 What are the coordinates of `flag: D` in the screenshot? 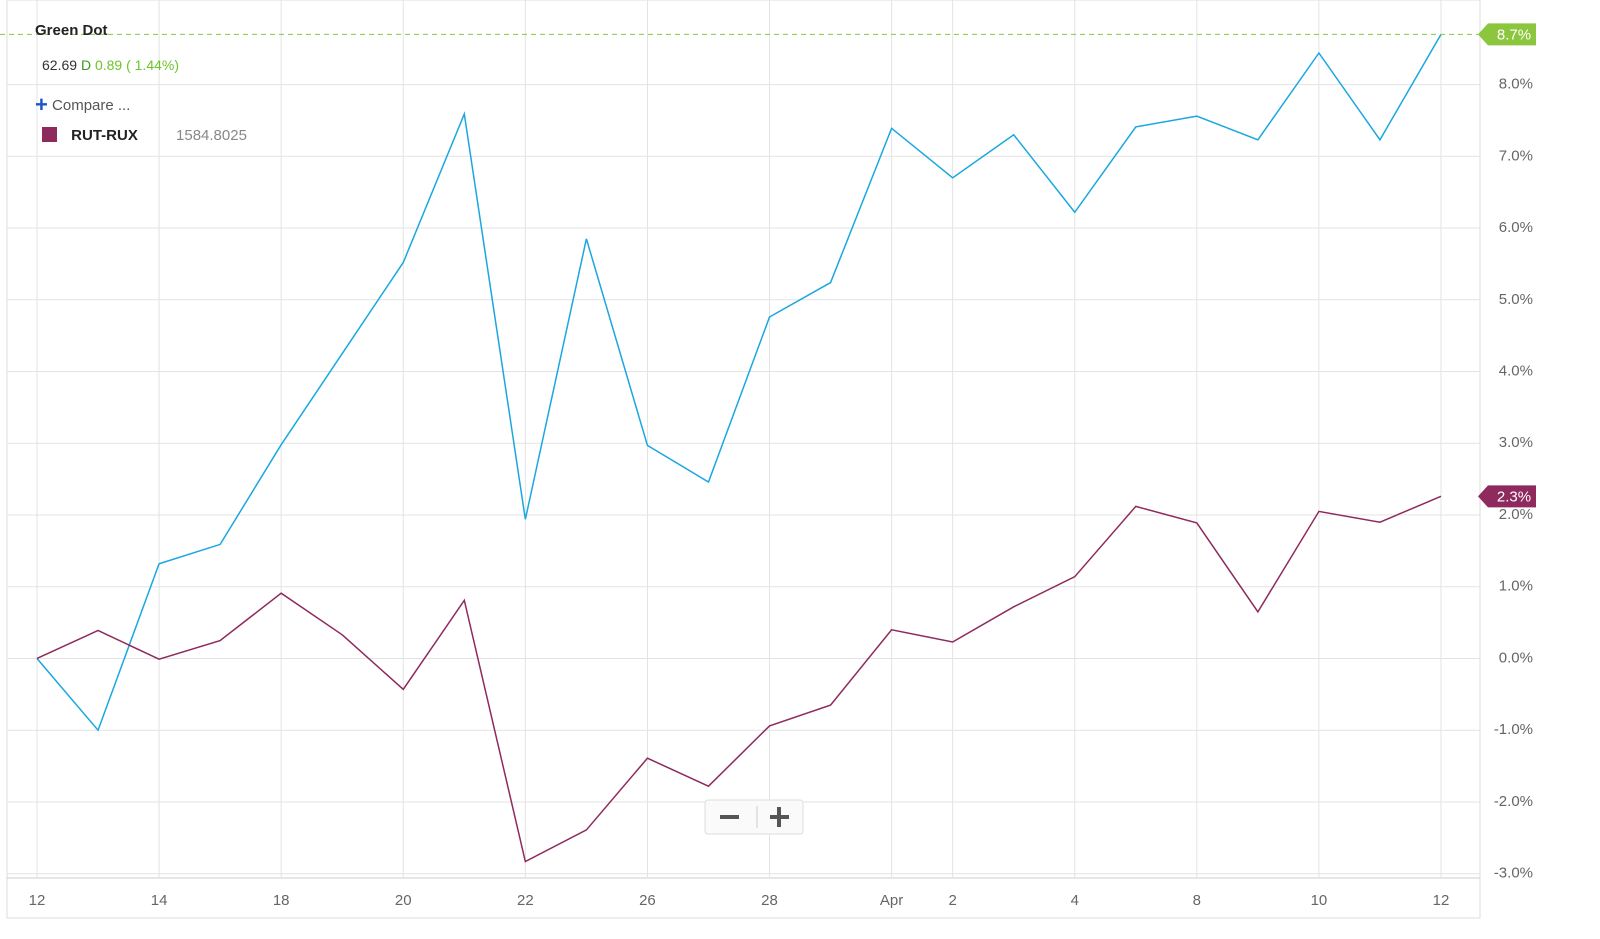 It's located at (86, 65).